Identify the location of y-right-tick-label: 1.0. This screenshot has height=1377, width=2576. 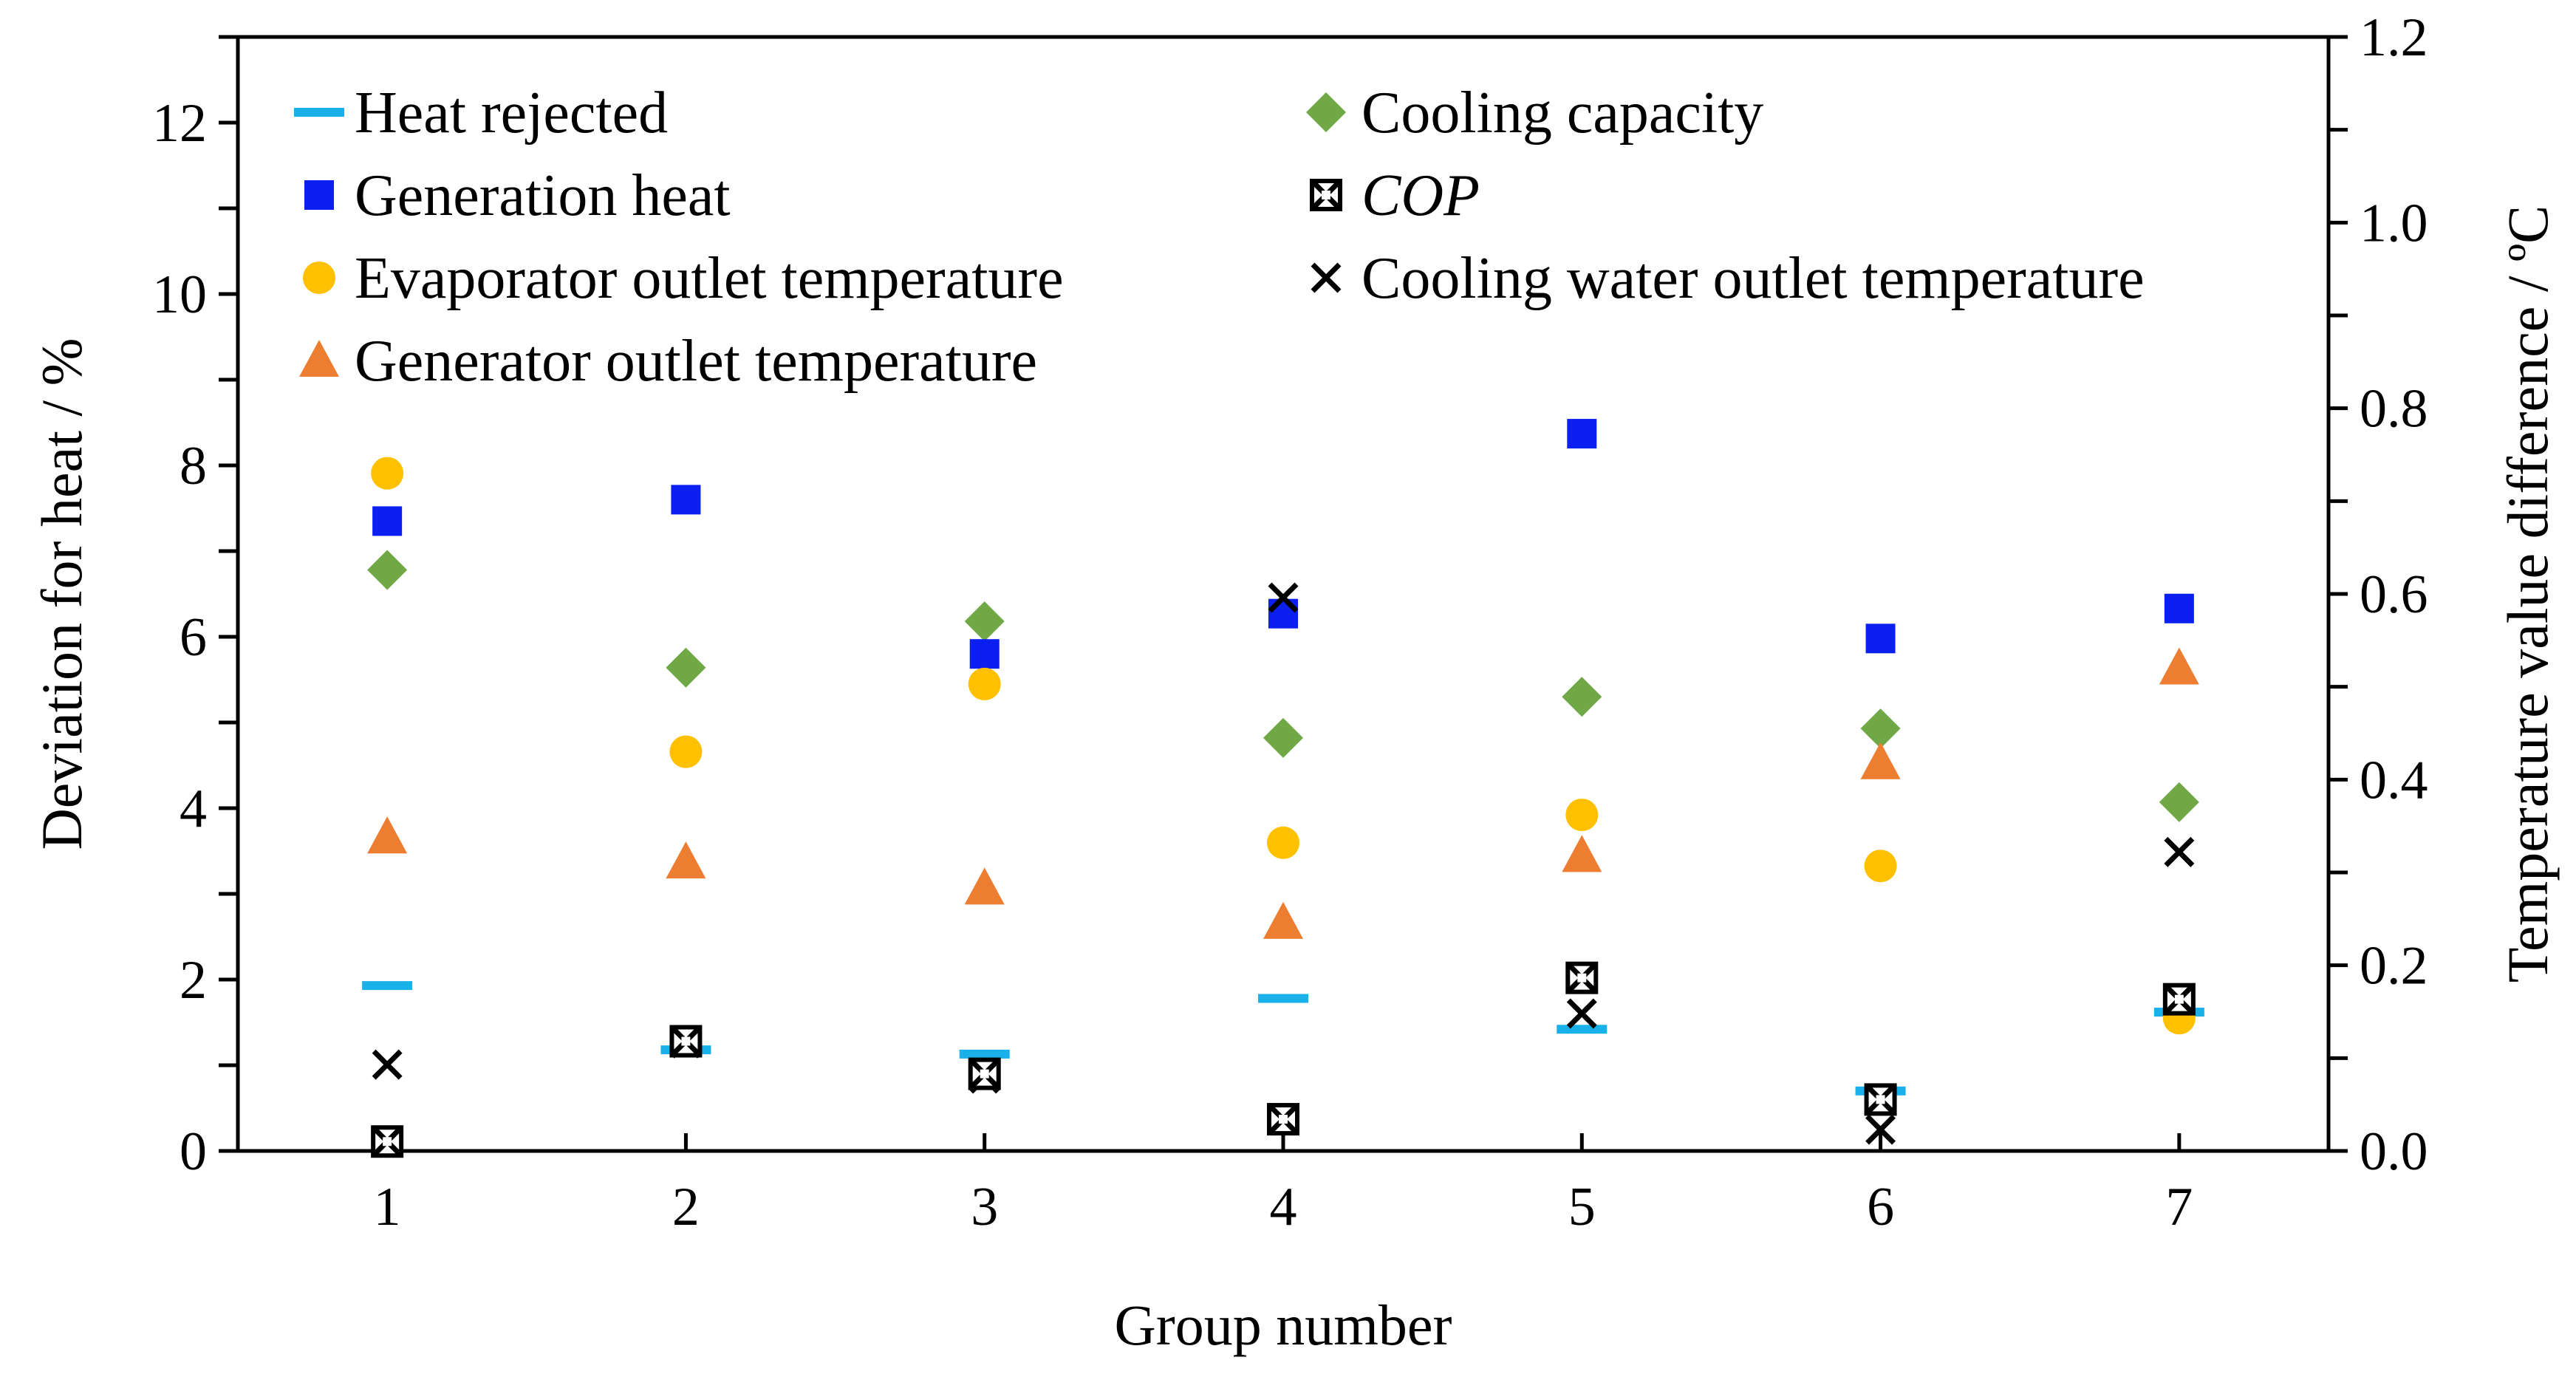
(2394, 223).